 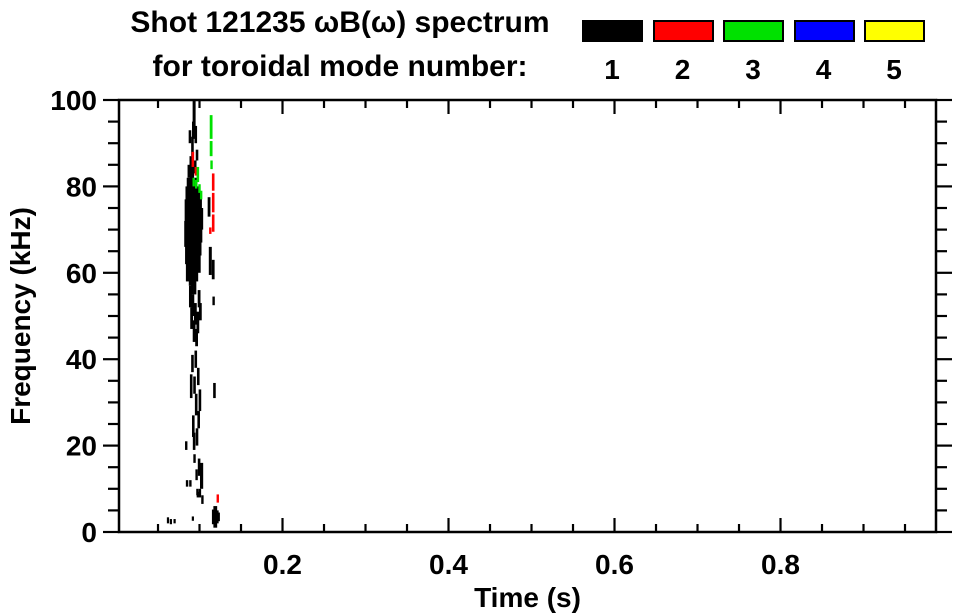 What do you see at coordinates (89, 532) in the screenshot?
I see `y-tick-label: 0` at bounding box center [89, 532].